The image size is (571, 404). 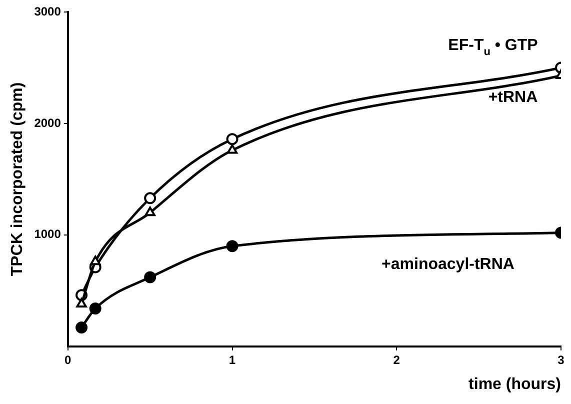 What do you see at coordinates (232, 359) in the screenshot?
I see `x-tick-label: 1` at bounding box center [232, 359].